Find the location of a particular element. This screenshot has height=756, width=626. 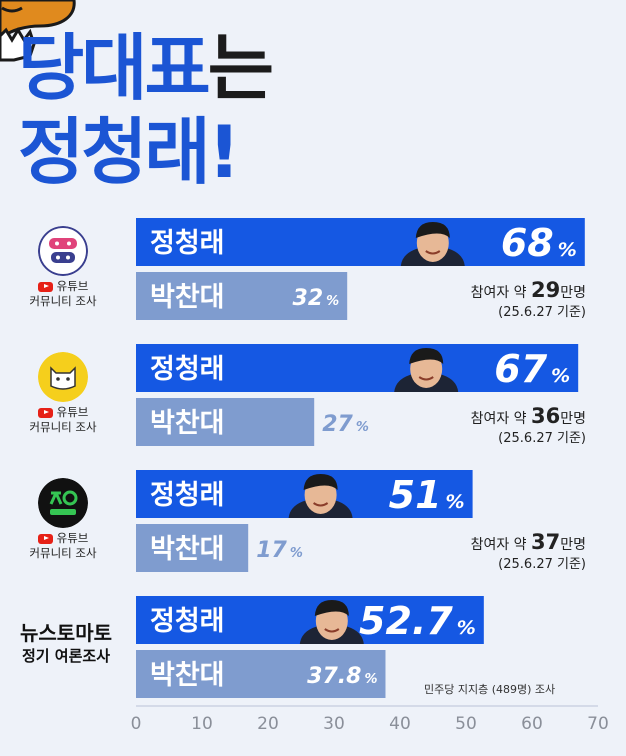

newstomato-label: 뉴스토마토 정기 여론조사 is located at coordinates (66, 643).